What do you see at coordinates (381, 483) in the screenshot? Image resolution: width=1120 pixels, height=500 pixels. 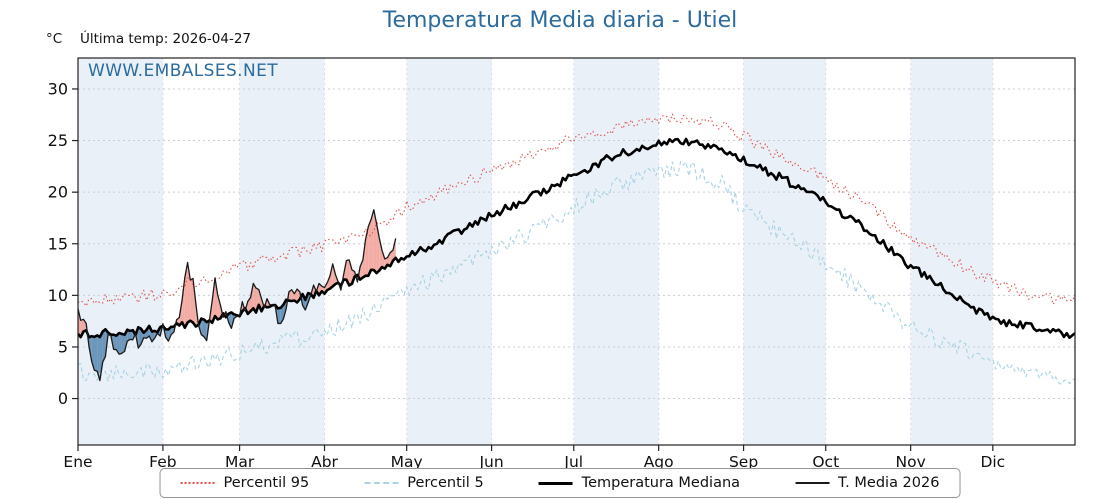 I see `percentil-5-line-sample` at bounding box center [381, 483].